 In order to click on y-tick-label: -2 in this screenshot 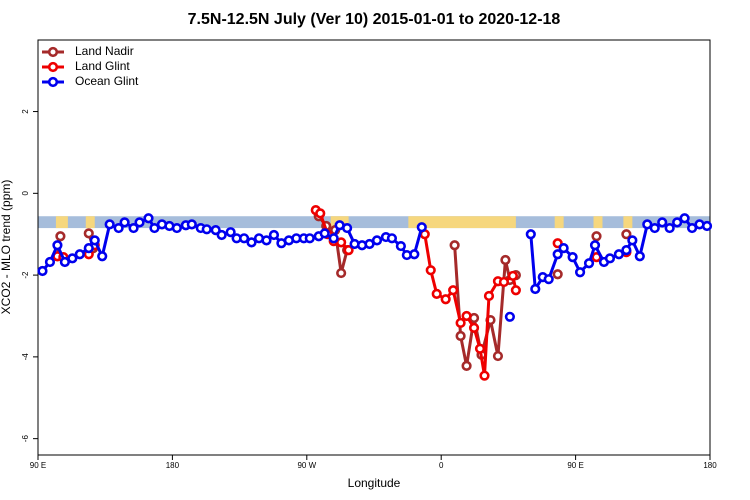, I will do `click(25, 275)`.